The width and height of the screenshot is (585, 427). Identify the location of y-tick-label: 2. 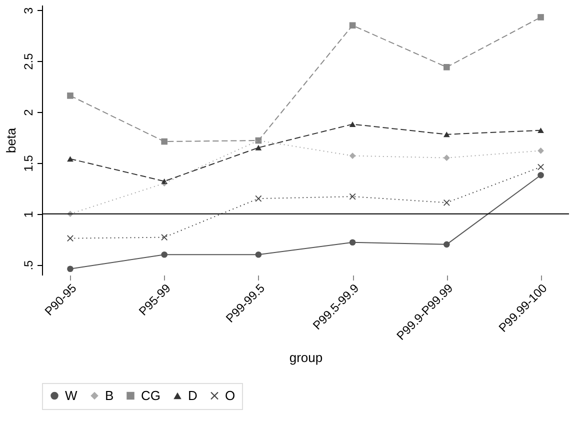
(29, 112).